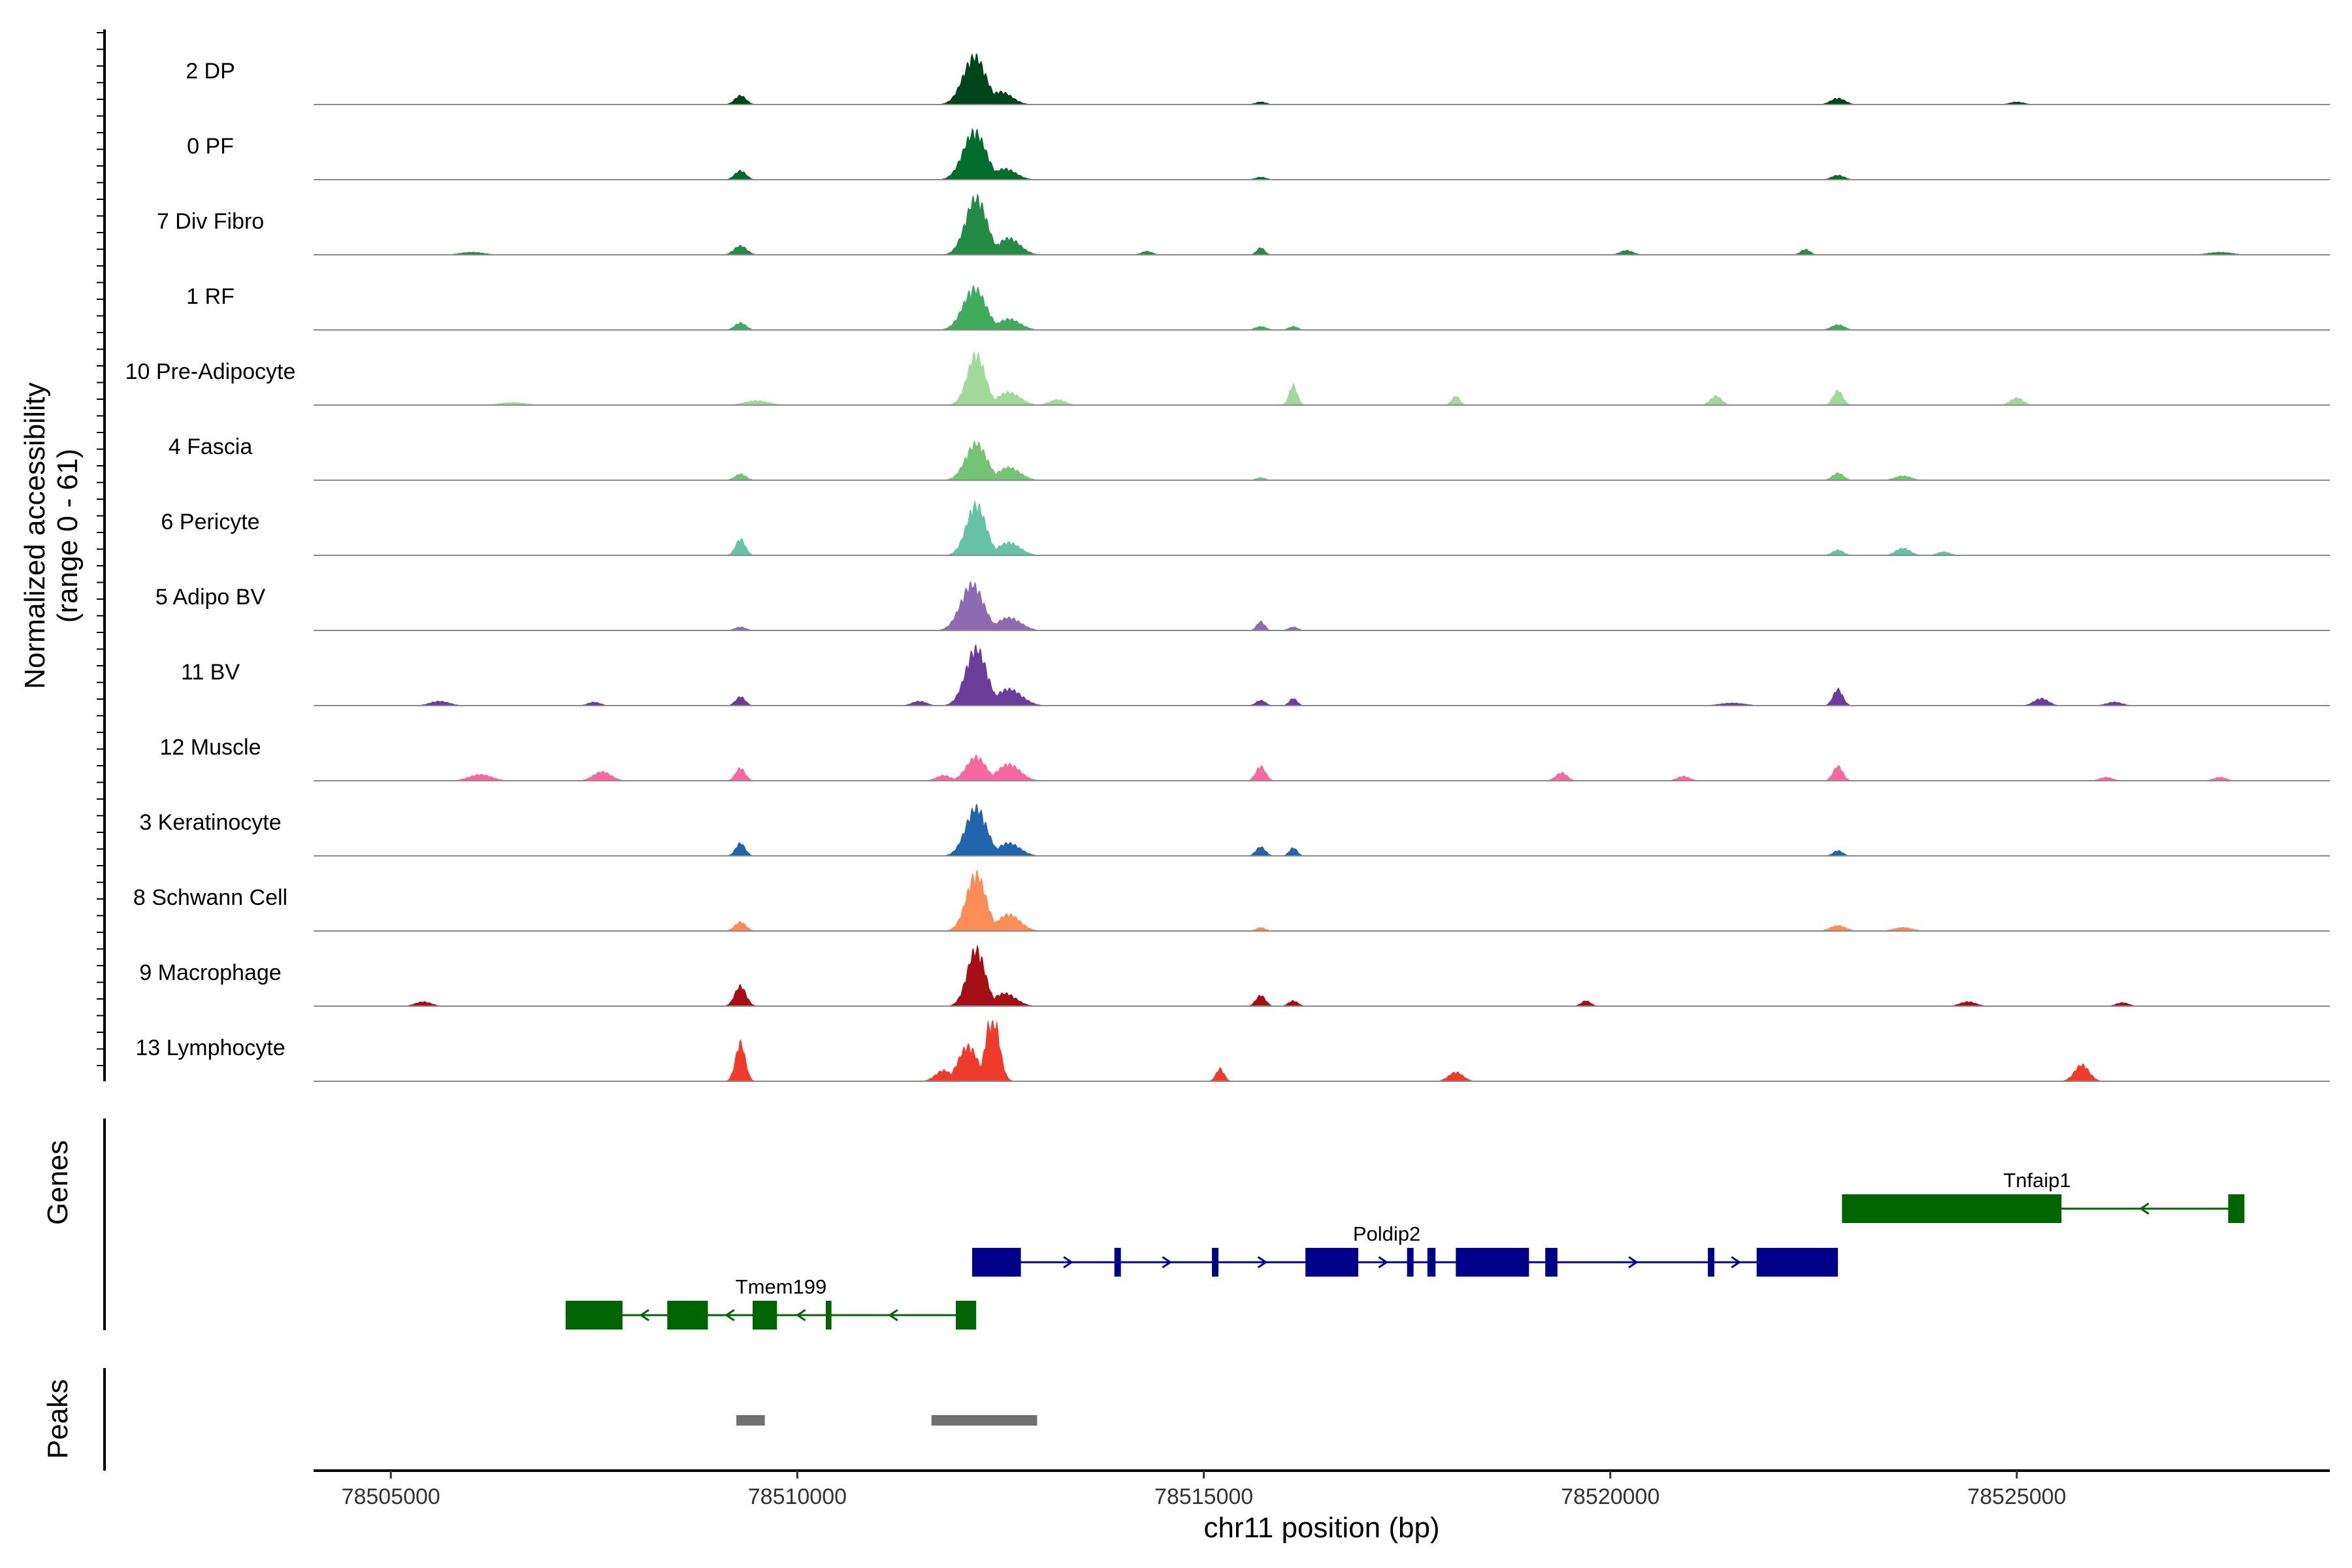 The image size is (2352, 1568). Describe the element at coordinates (1258, 79) in the screenshot. I see `track-2-dp: 2 DP` at that location.